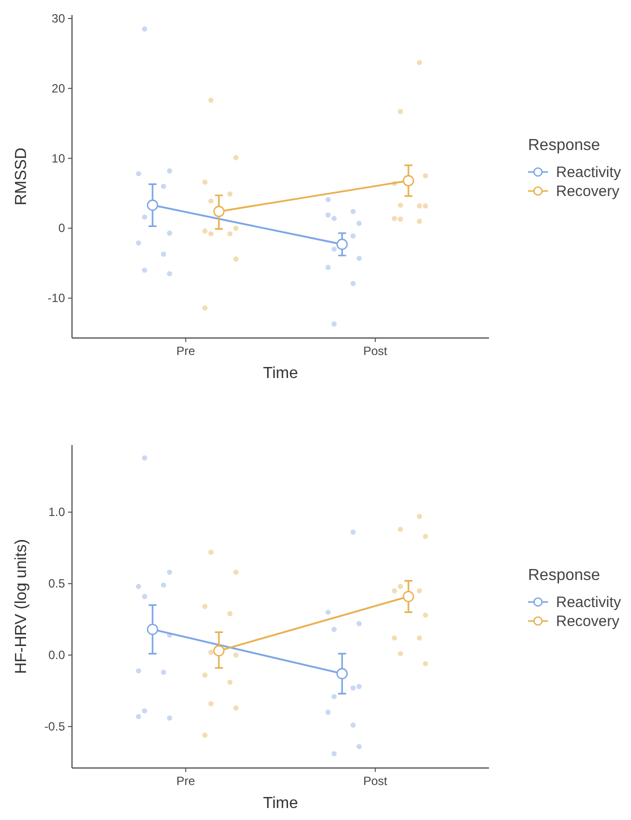 The height and width of the screenshot is (820, 631). What do you see at coordinates (57, 298) in the screenshot?
I see `y-tick-label: -10` at bounding box center [57, 298].